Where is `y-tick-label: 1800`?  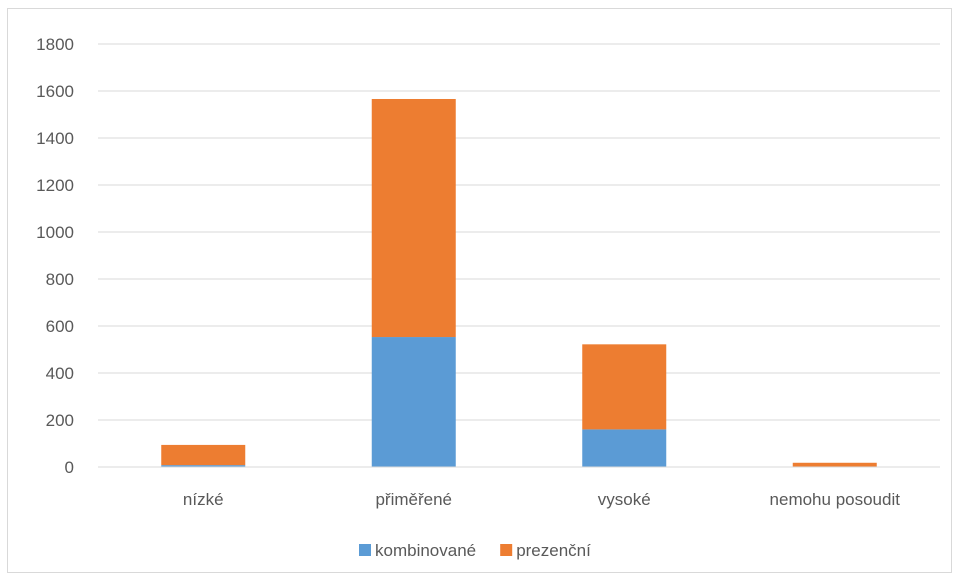 y-tick-label: 1800 is located at coordinates (55, 44).